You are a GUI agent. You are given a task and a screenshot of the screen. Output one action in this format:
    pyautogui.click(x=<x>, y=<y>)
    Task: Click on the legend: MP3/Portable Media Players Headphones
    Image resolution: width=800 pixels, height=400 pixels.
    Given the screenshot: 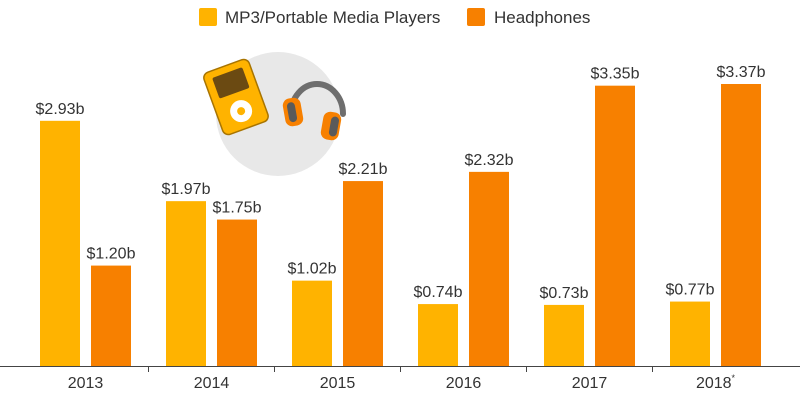 What is the action you would take?
    pyautogui.click(x=394, y=17)
    